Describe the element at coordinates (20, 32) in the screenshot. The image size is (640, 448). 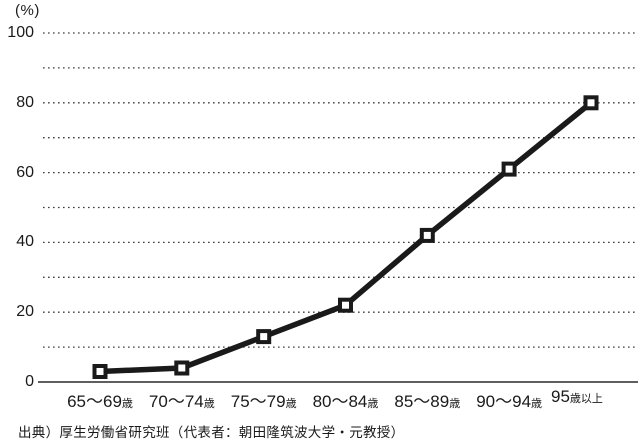
I see `y-tick-label: 100` at that location.